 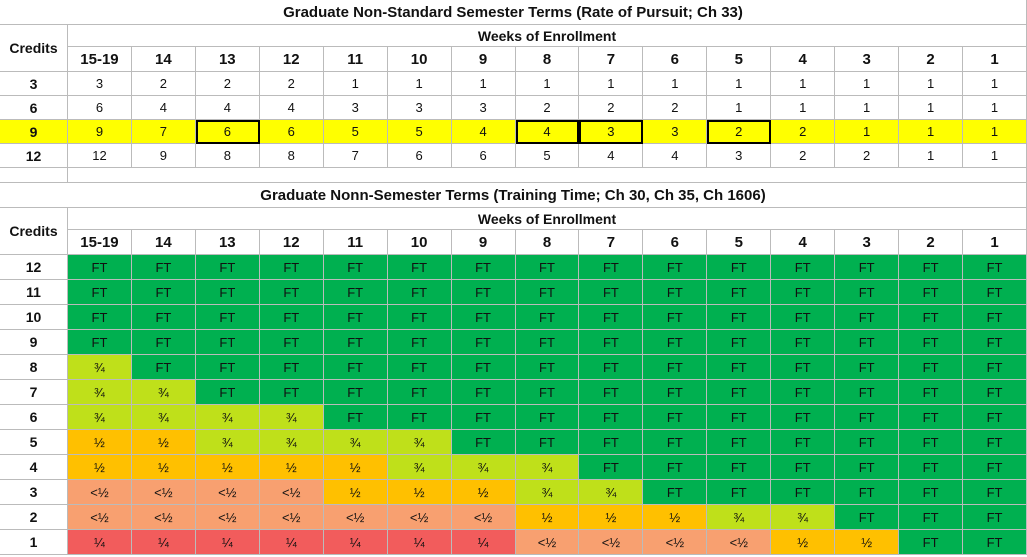 I want to click on value-cell: 6, so click(x=227, y=132).